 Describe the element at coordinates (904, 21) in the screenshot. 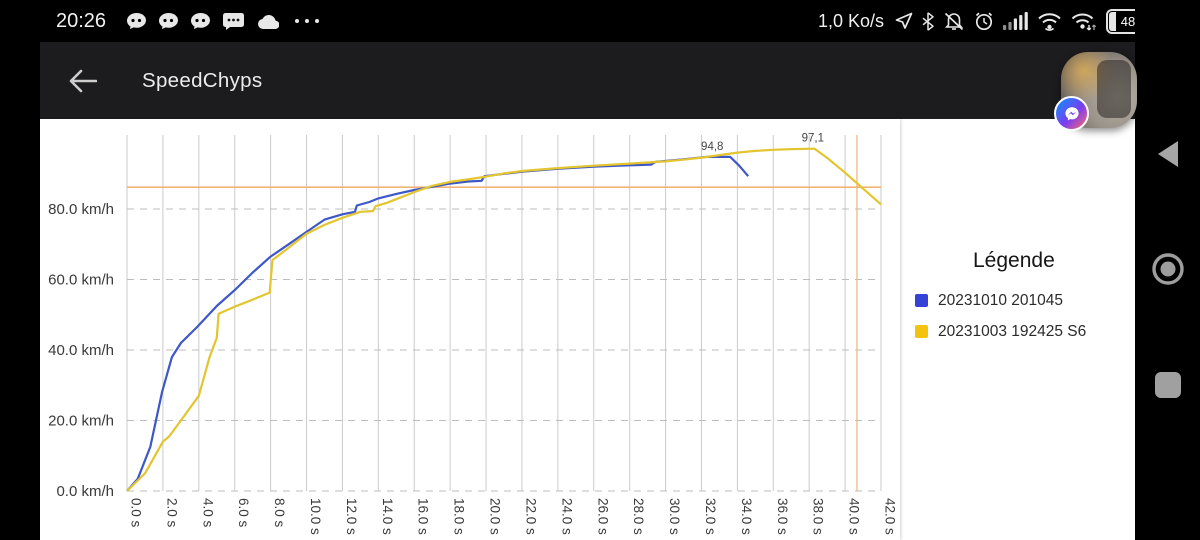

I see `location-icon` at that location.